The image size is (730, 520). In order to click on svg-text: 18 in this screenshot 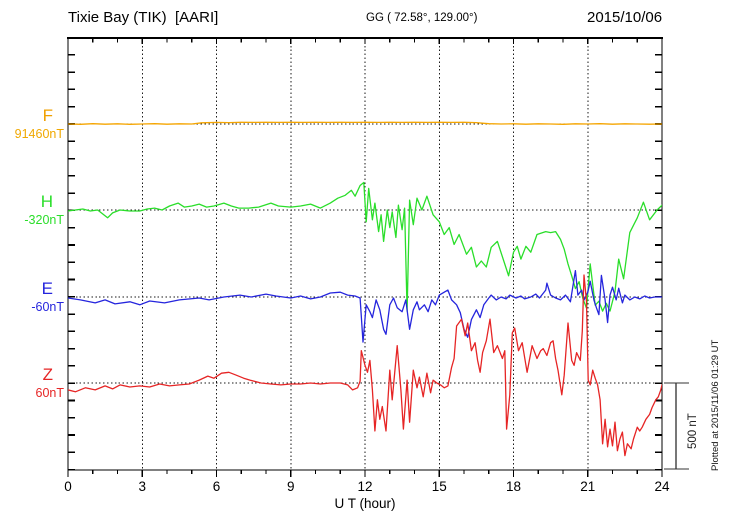, I will do `click(513, 486)`.